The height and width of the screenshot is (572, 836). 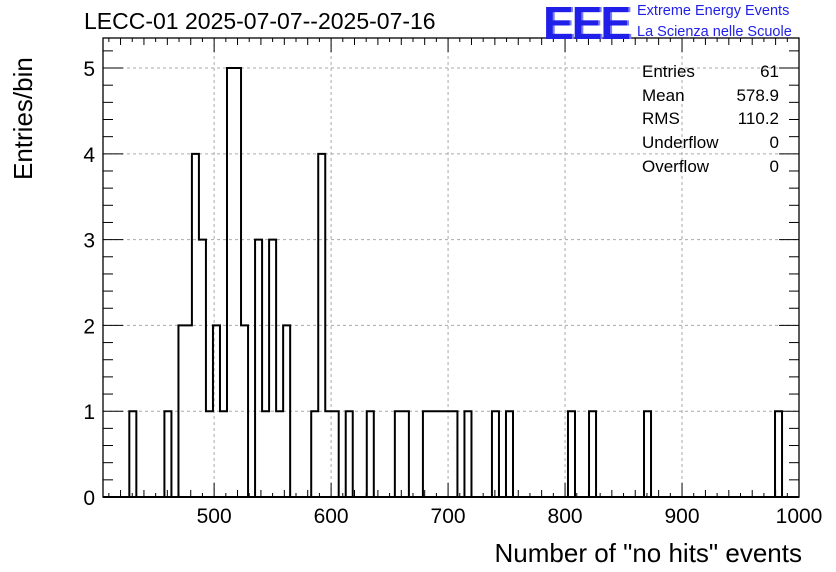 What do you see at coordinates (758, 119) in the screenshot?
I see `stats-value: 110.2` at bounding box center [758, 119].